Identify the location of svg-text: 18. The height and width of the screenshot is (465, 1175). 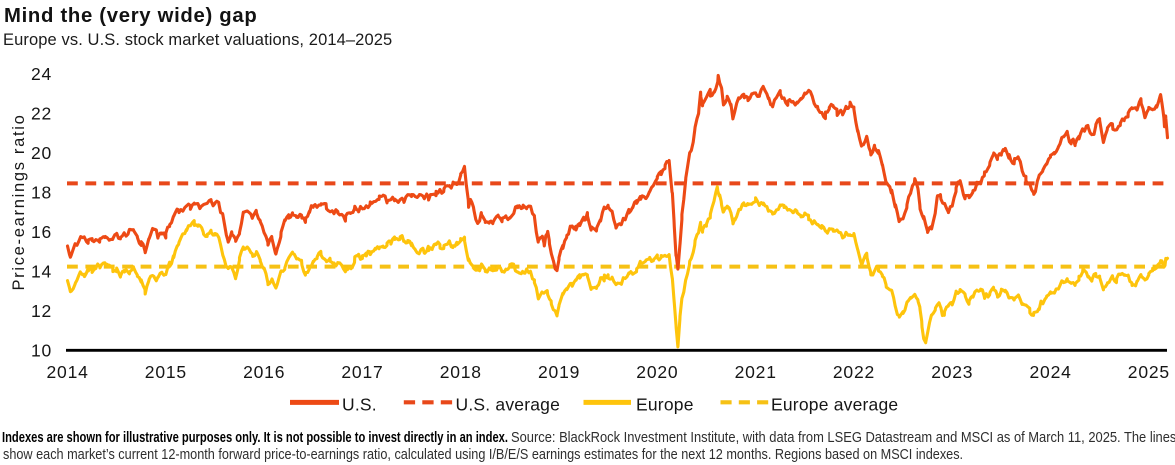
(41, 193).